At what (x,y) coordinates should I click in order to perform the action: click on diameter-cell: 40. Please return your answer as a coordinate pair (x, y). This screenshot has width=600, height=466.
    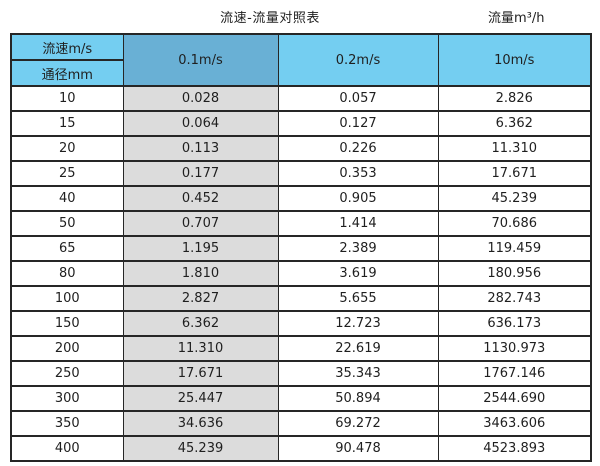
    Looking at the image, I should click on (67, 198).